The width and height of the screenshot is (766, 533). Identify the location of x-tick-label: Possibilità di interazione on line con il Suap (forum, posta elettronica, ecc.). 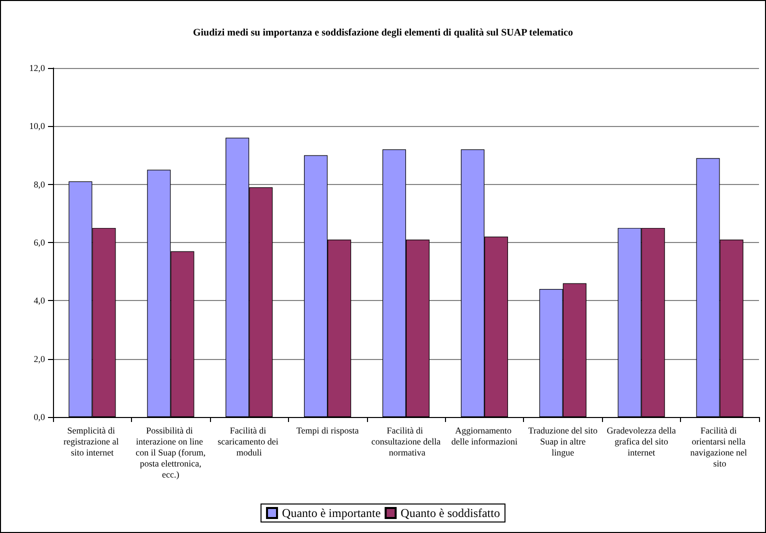
(171, 453).